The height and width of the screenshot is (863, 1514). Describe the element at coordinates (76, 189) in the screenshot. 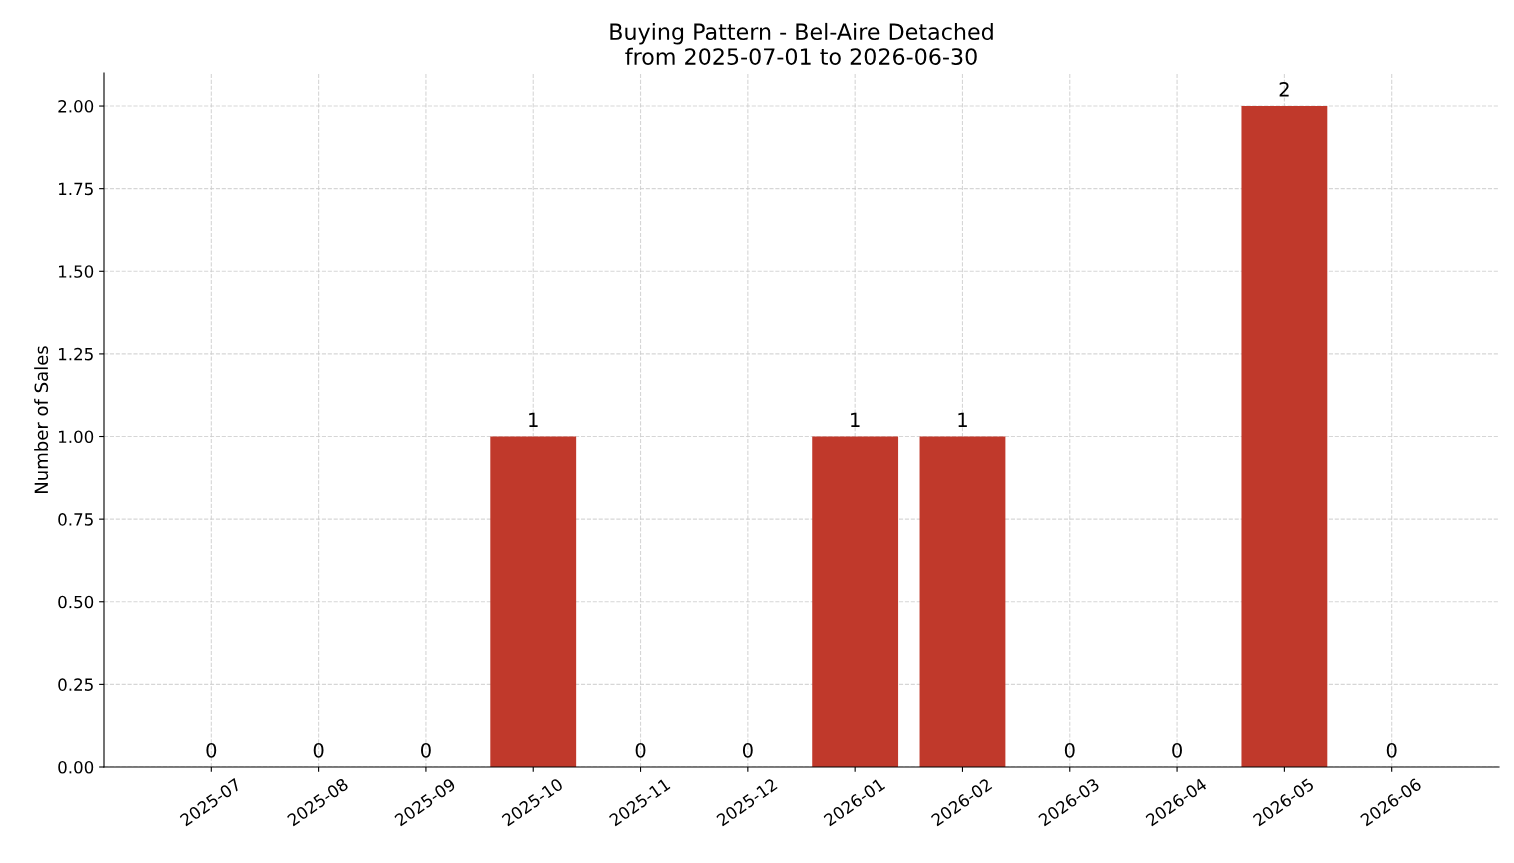

I see `y-tick-label: 1.75` at that location.